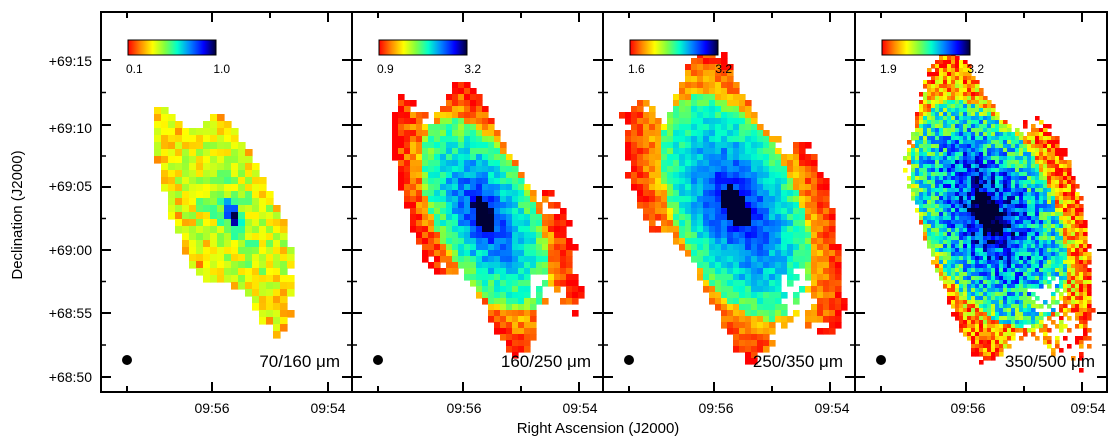 Image resolution: width=1117 pixels, height=439 pixels. What do you see at coordinates (975, 69) in the screenshot?
I see `colorbar-max-label: 3.2` at bounding box center [975, 69].